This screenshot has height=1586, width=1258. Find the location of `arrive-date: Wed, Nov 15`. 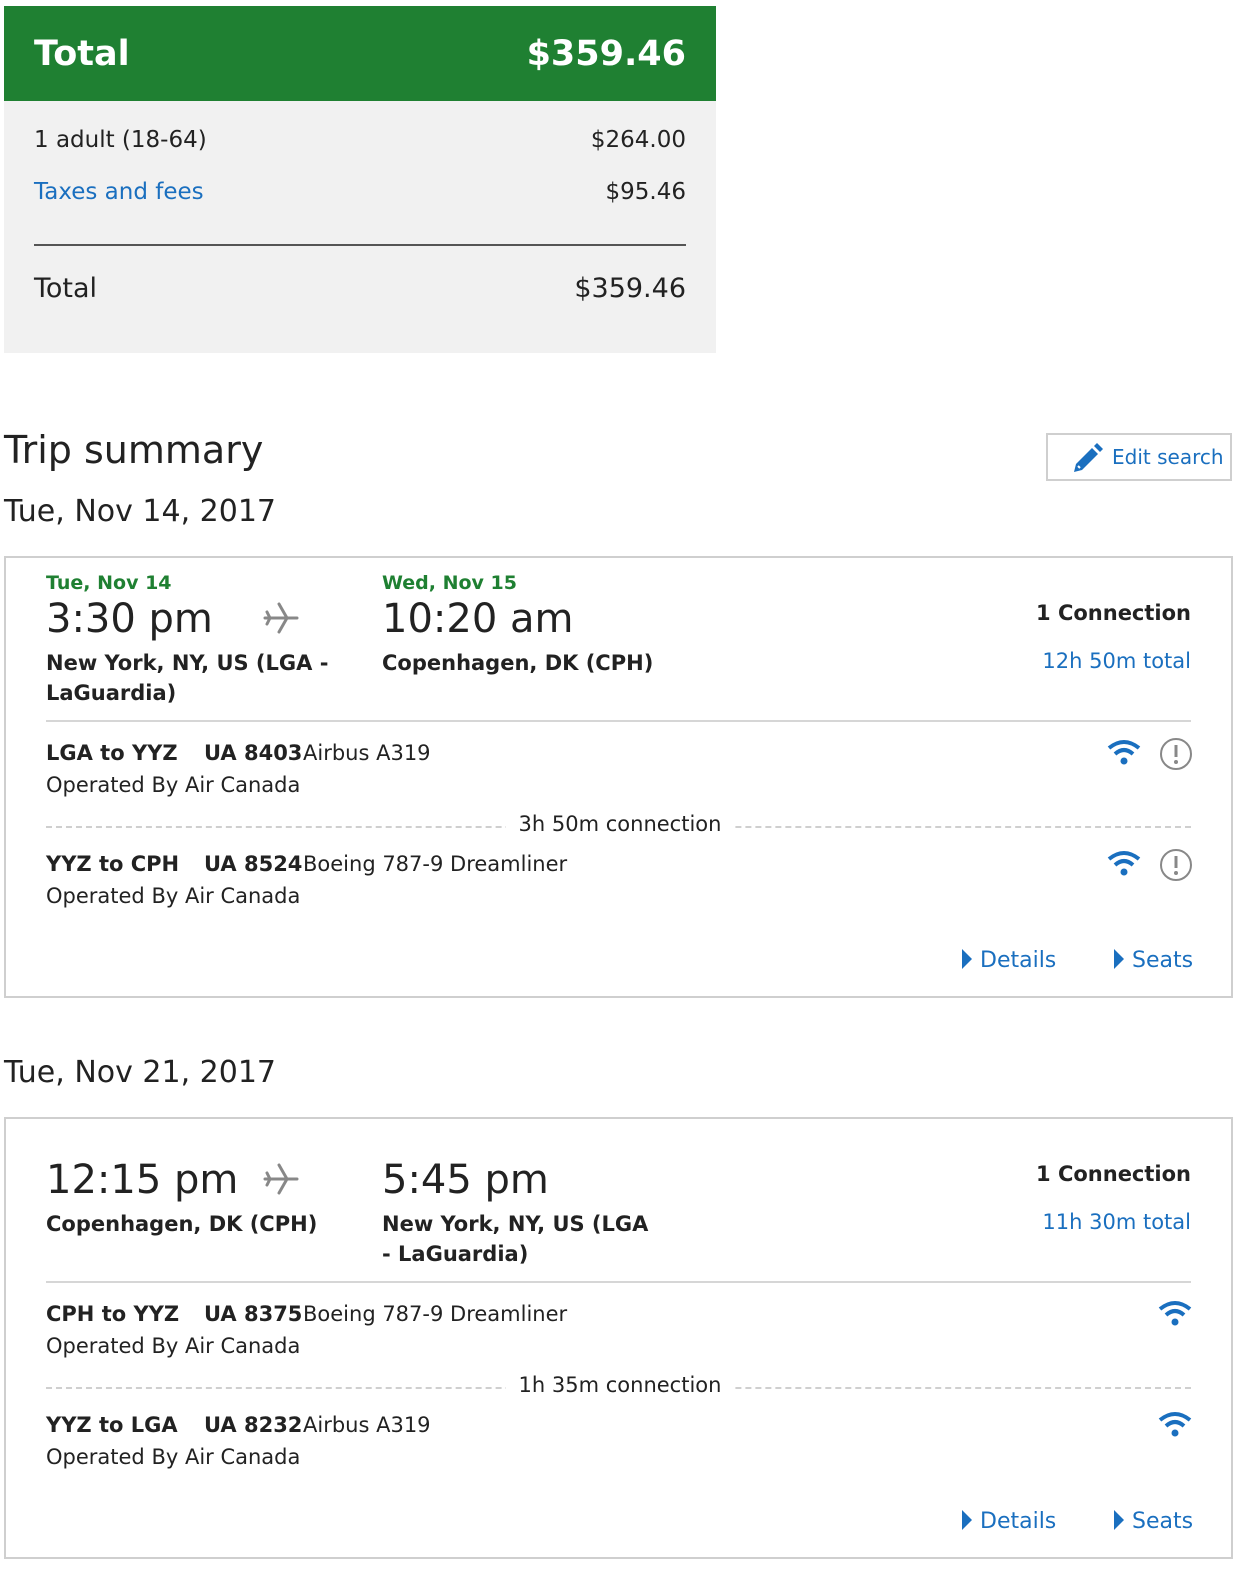

arrive-date: Wed, Nov 15 is located at coordinates (449, 583).